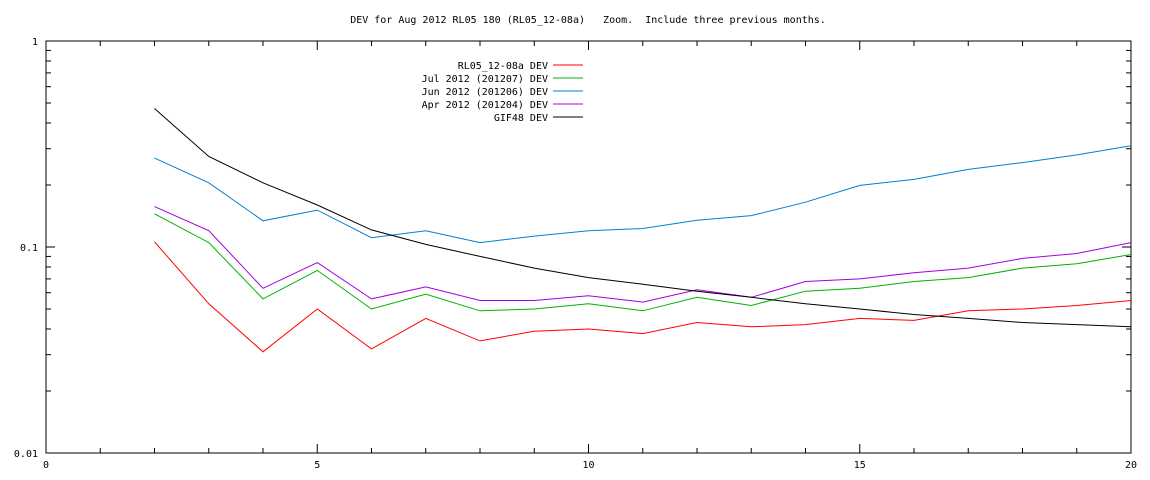  Describe the element at coordinates (46, 465) in the screenshot. I see `x-tick-label: 0` at that location.